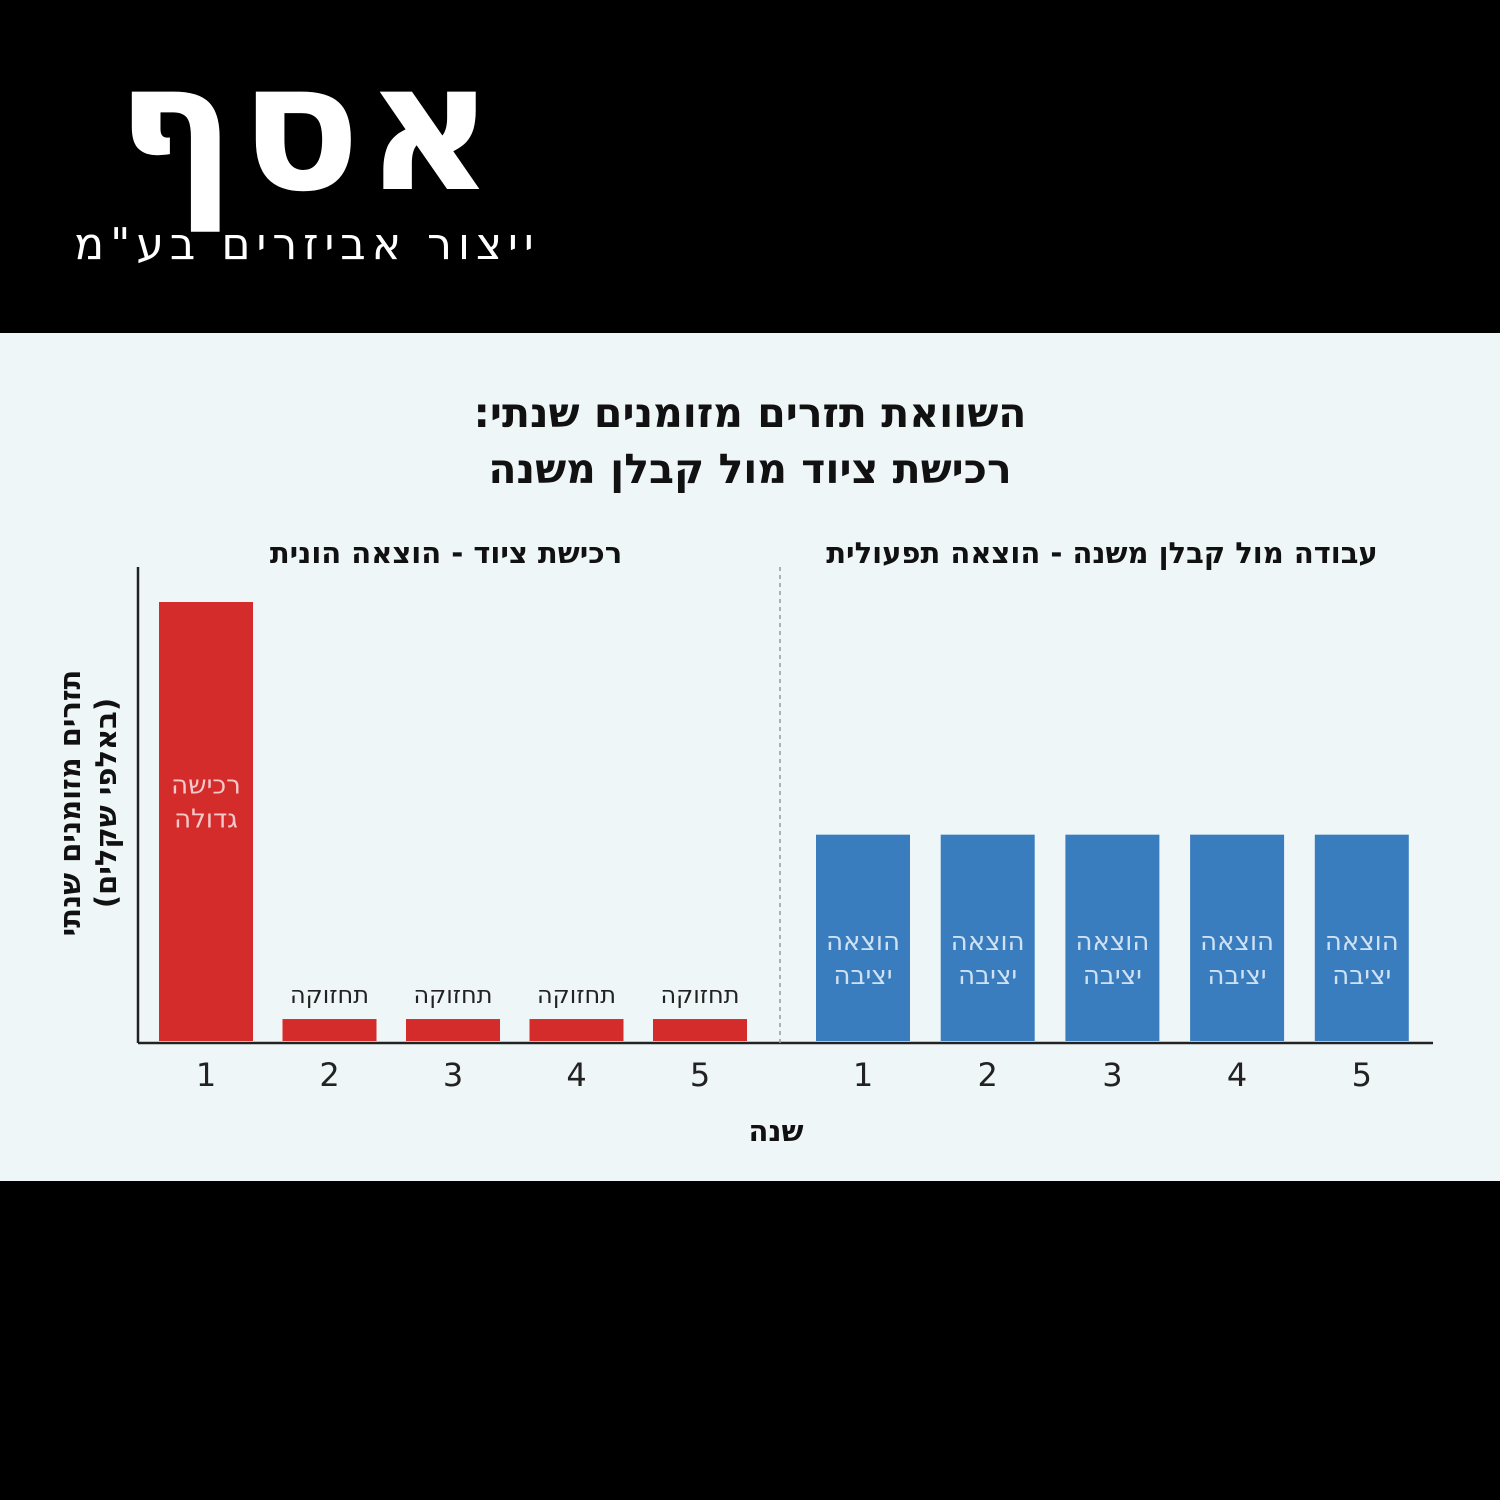 The width and height of the screenshot is (1500, 1500). What do you see at coordinates (70, 803) in the screenshot?
I see `y-axis-title-line-1: תזרים מזומנים שנתי` at bounding box center [70, 803].